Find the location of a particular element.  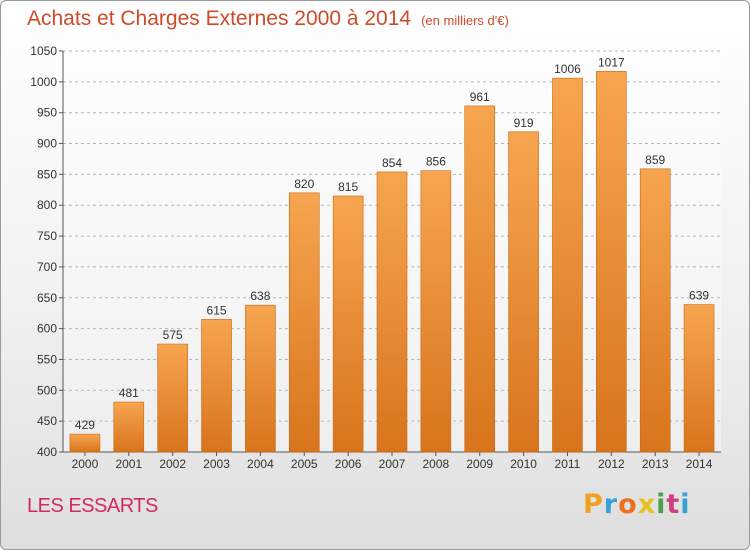

y-tick-label: 1000 is located at coordinates (43, 82).